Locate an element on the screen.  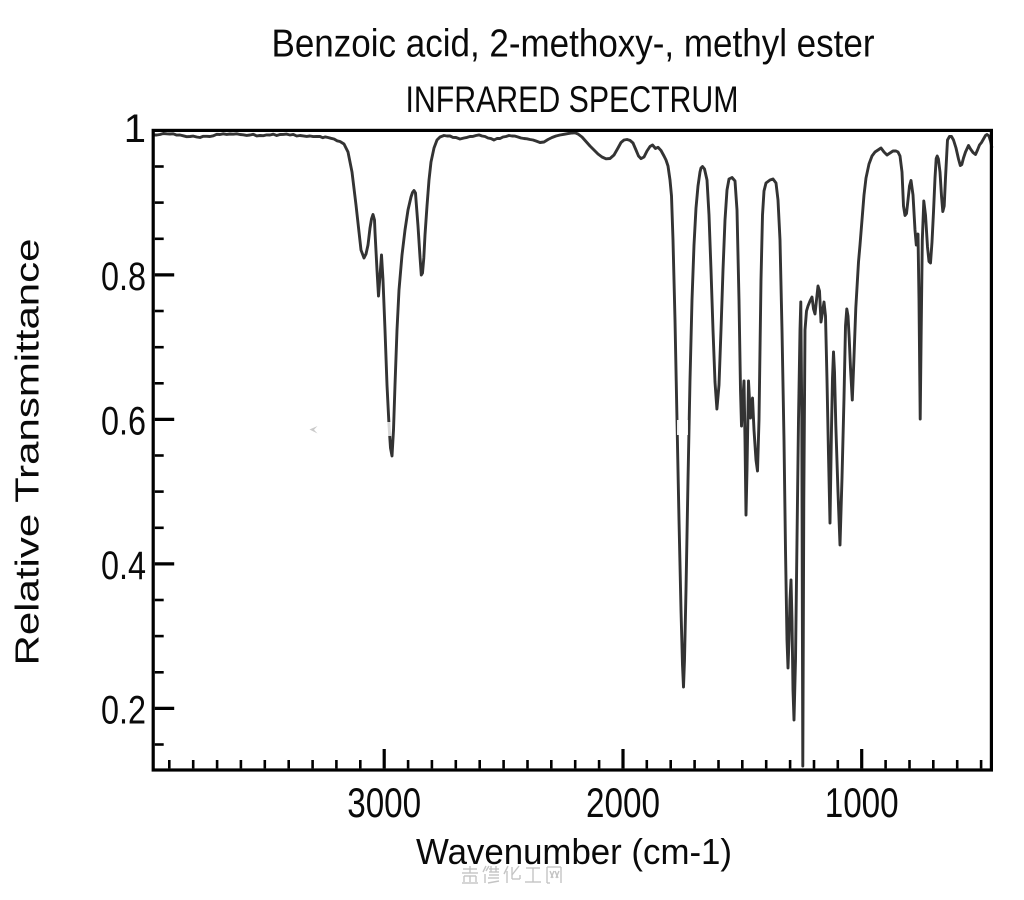
svg-text: 1000 is located at coordinates (862, 802).